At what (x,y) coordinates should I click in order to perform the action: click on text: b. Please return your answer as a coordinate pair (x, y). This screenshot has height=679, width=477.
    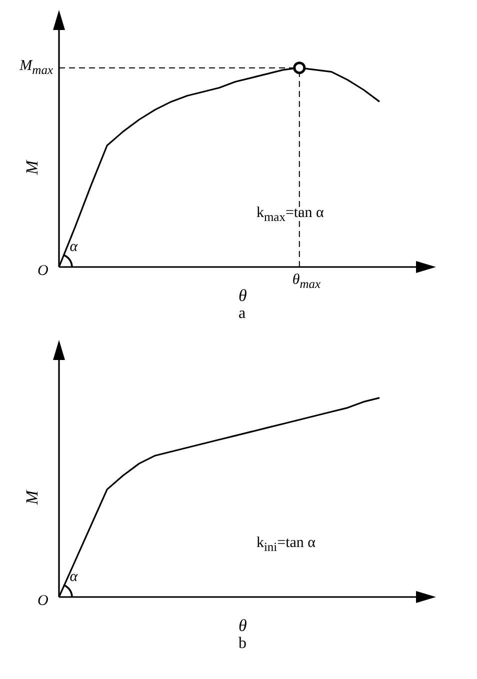
    Looking at the image, I should click on (242, 643).